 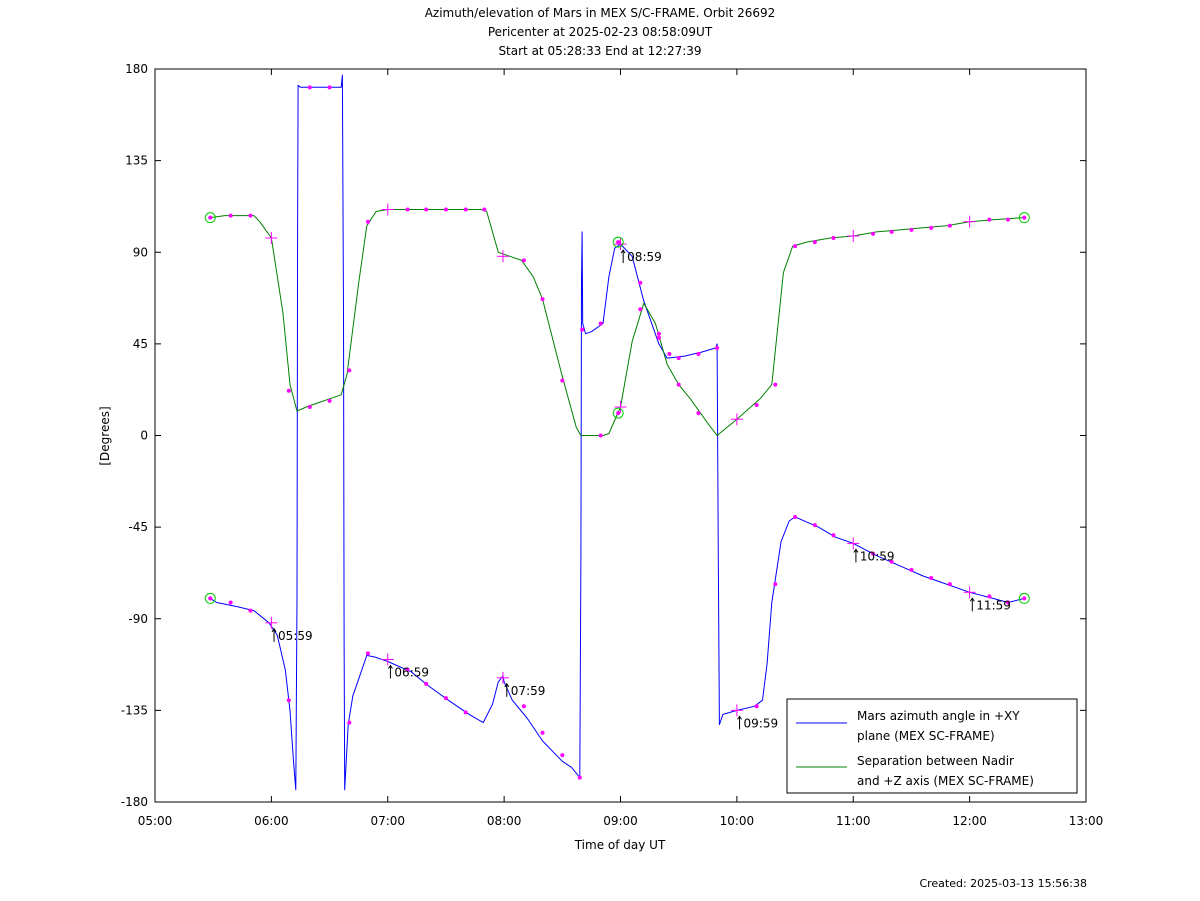 What do you see at coordinates (969, 821) in the screenshot?
I see `x-tick-label: 12:00` at bounding box center [969, 821].